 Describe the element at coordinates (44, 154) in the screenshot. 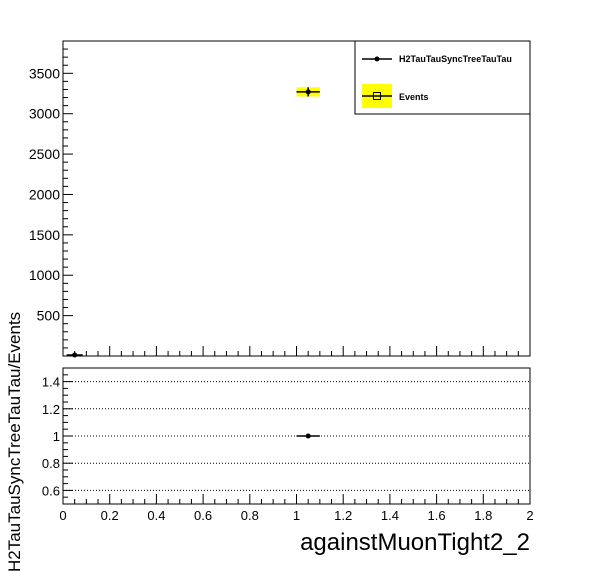

I see `top-y-tick-label: 2500` at that location.